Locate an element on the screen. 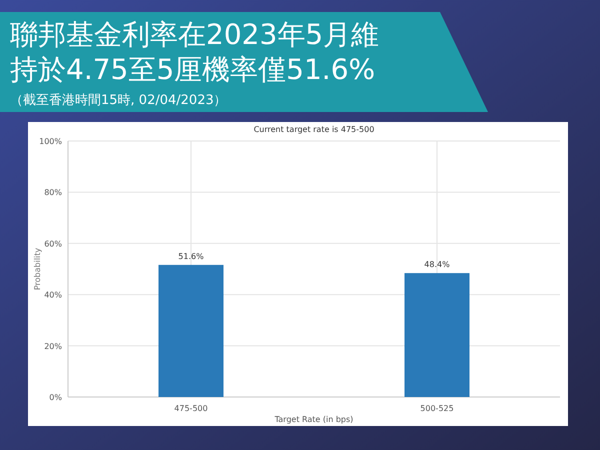 The image size is (600, 450). x-axis-title: Target Rate (in bps) is located at coordinates (314, 419).